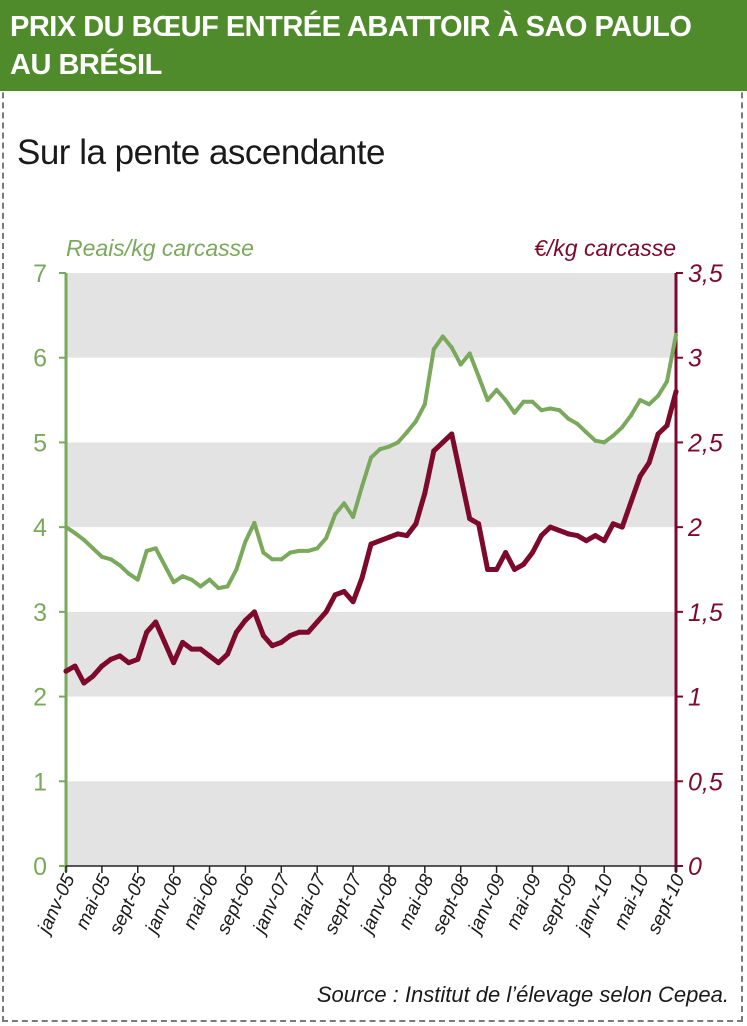 Image resolution: width=747 pixels, height=1026 pixels. What do you see at coordinates (694, 528) in the screenshot?
I see `right-axis-tick-label: 2` at bounding box center [694, 528].